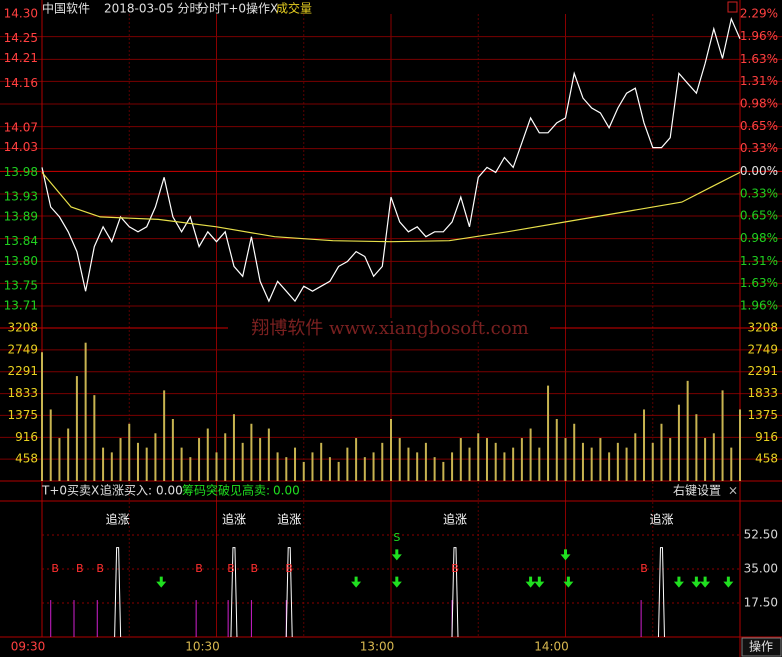 The height and width of the screenshot is (657, 782). Describe the element at coordinates (22, 349) in the screenshot. I see `y-tick-label: 2749` at that location.